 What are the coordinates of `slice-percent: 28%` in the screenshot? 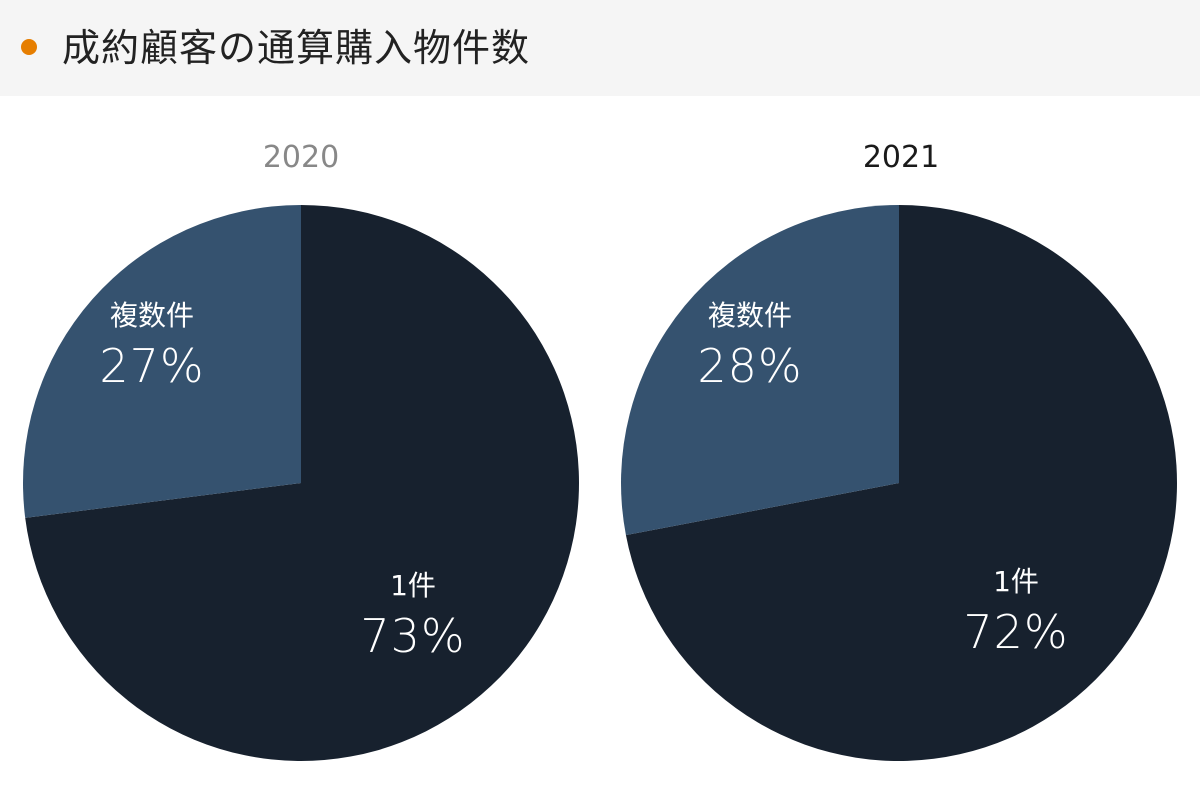 It's located at (750, 366).